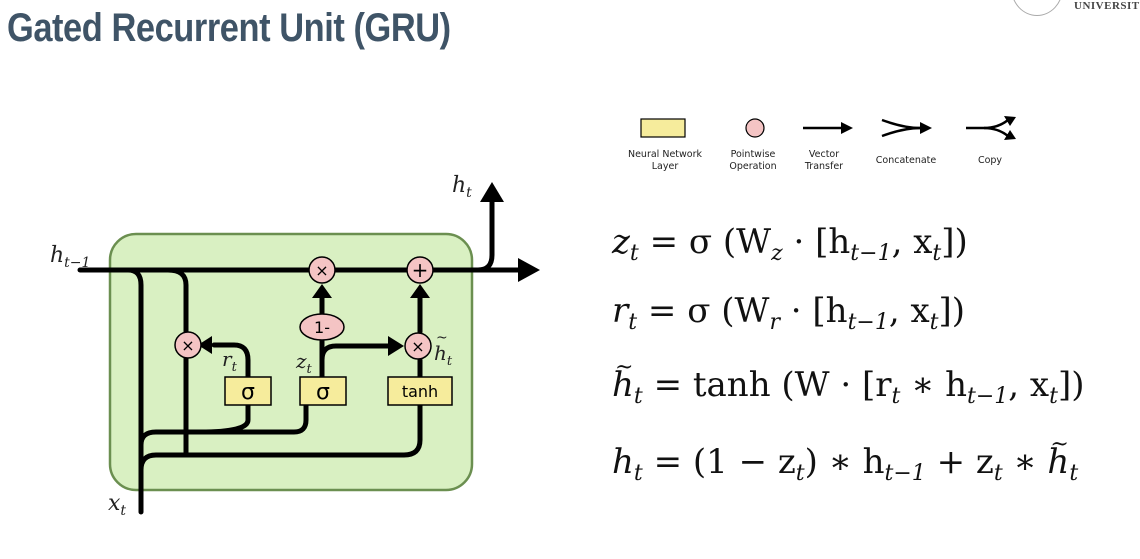 The width and height of the screenshot is (1140, 559). I want to click on multiply-top-symbol: ×, so click(321, 270).